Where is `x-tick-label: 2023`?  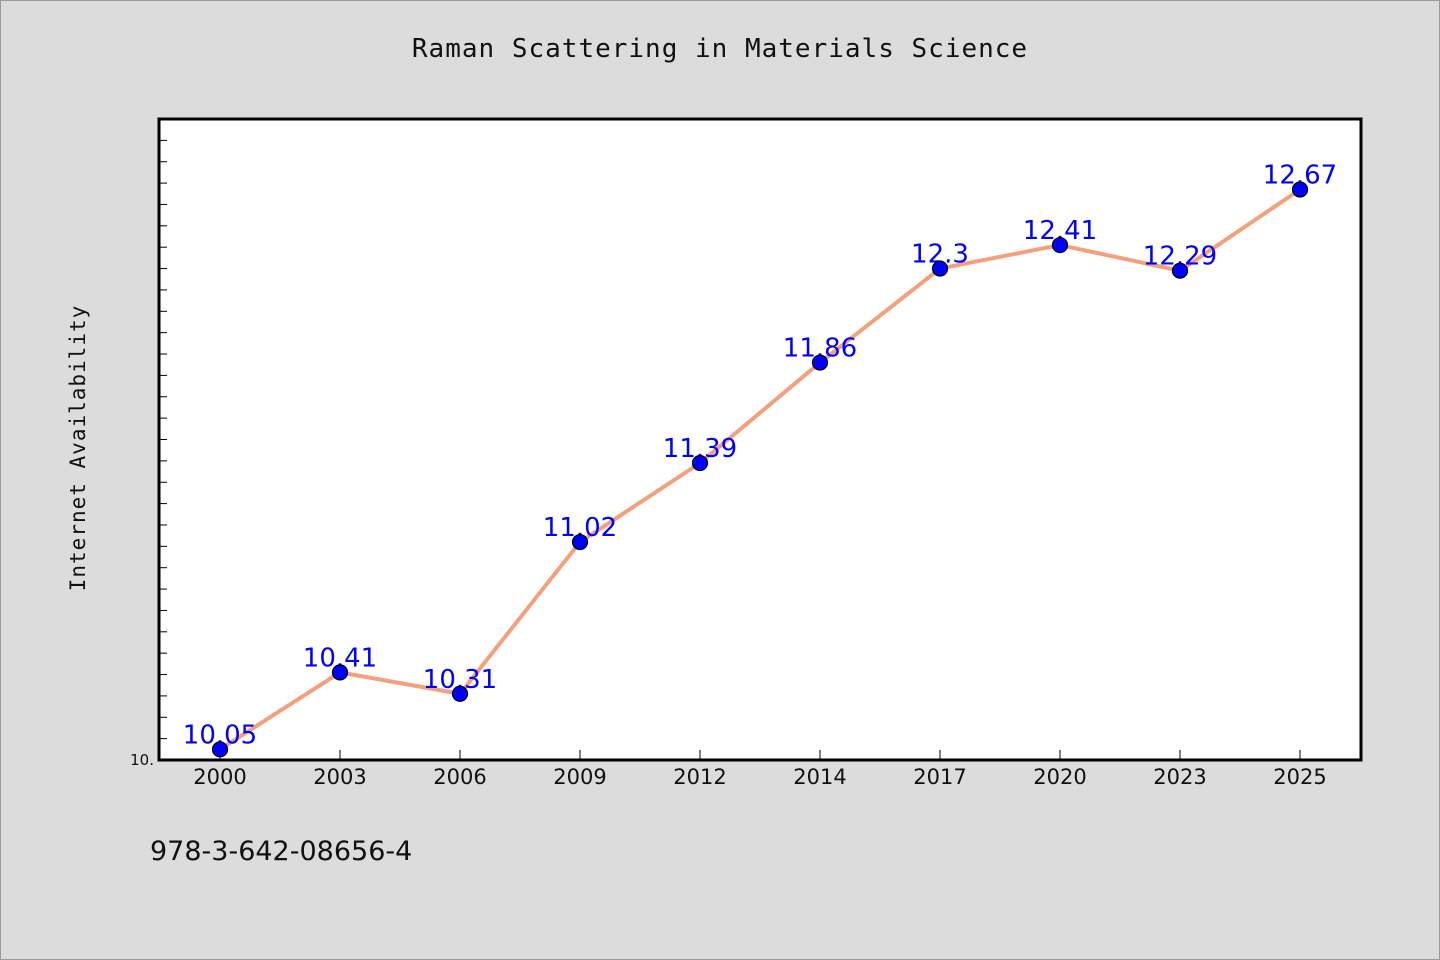
x-tick-label: 2023 is located at coordinates (1179, 777).